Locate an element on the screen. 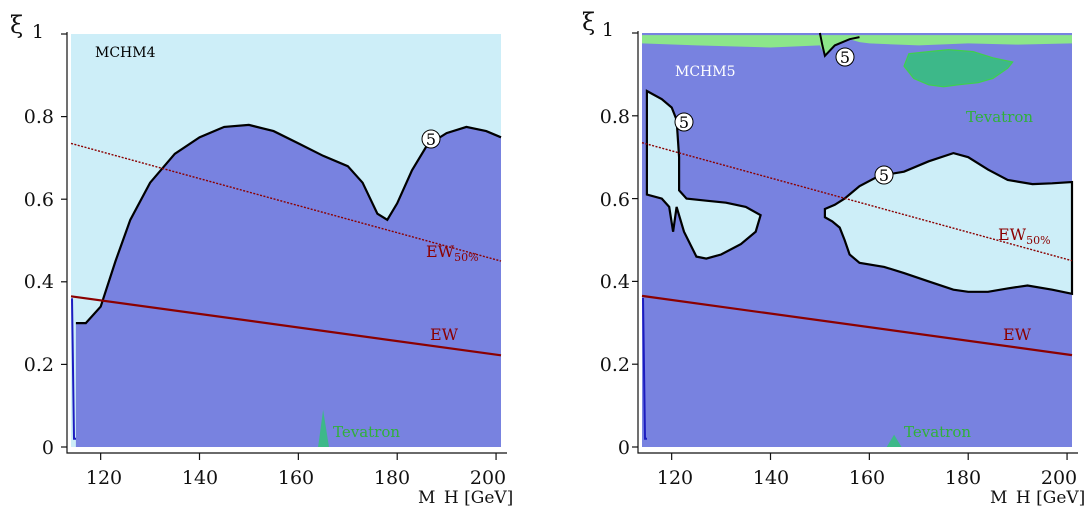  top-band-region is located at coordinates (857, 45).